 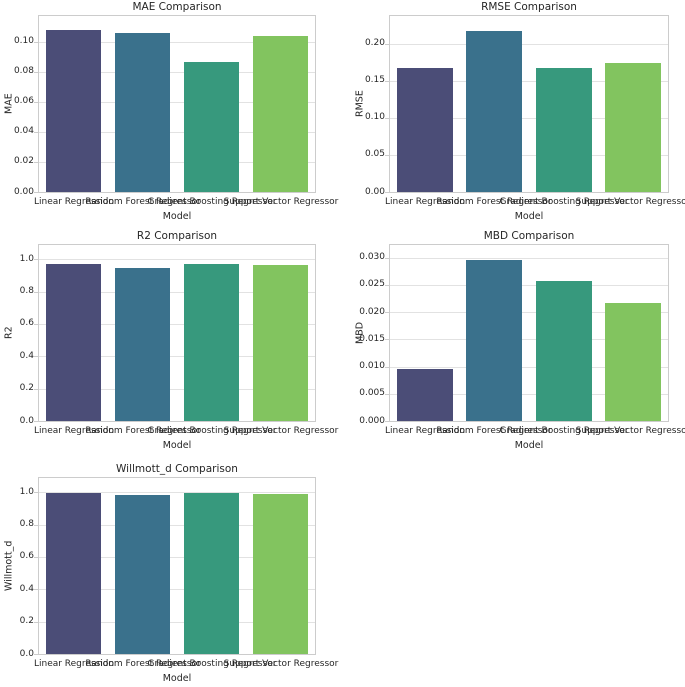 What do you see at coordinates (26, 589) in the screenshot?
I see `y-tick-label: 0.4` at bounding box center [26, 589].